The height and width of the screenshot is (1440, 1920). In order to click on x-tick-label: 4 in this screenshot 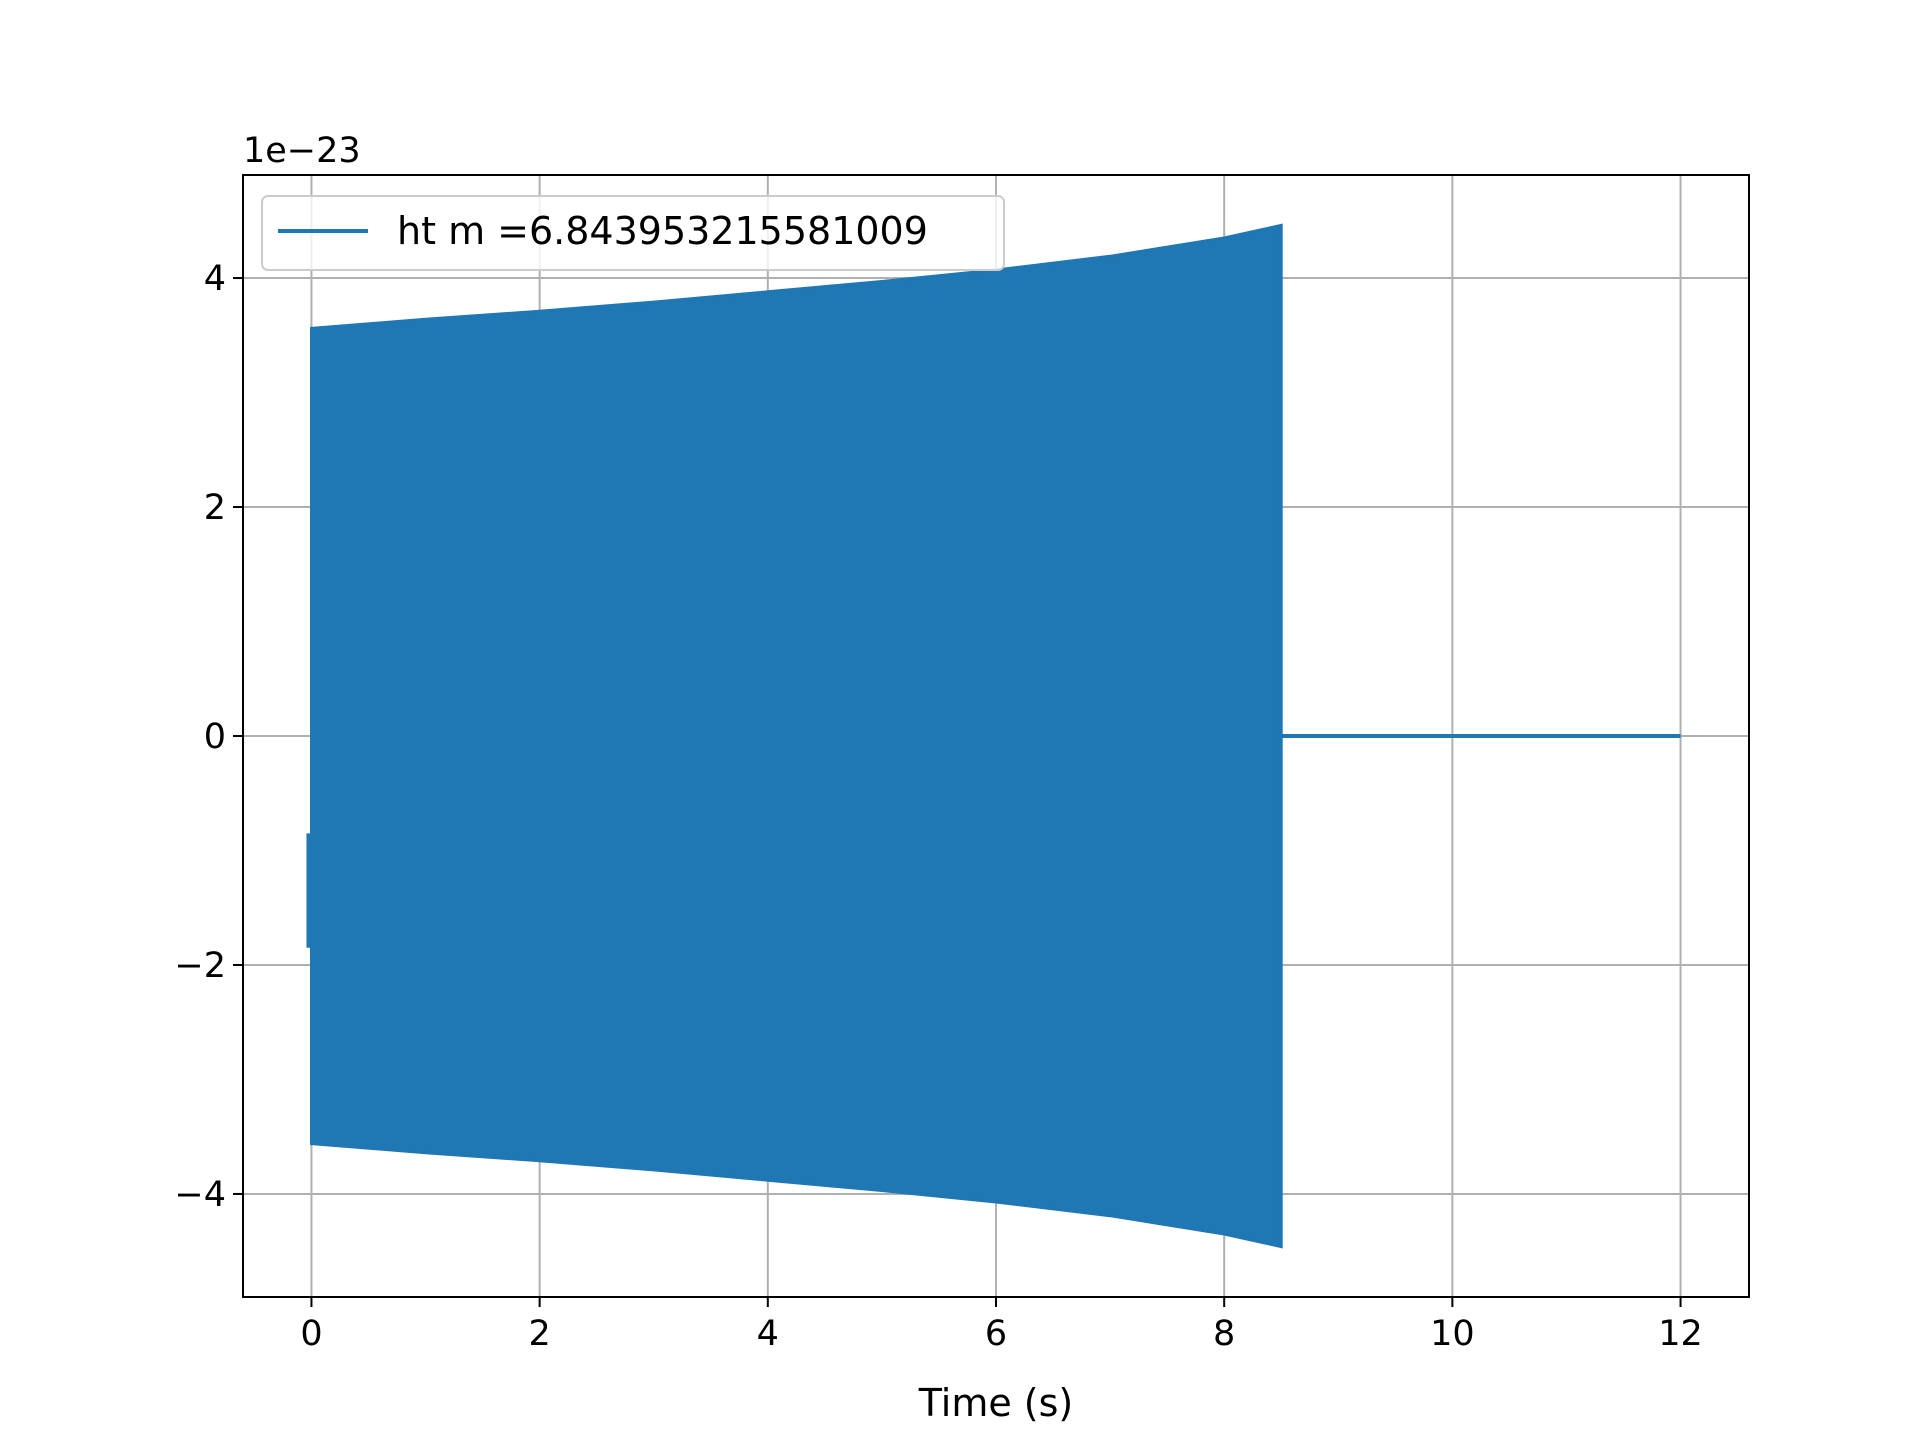, I will do `click(768, 1334)`.